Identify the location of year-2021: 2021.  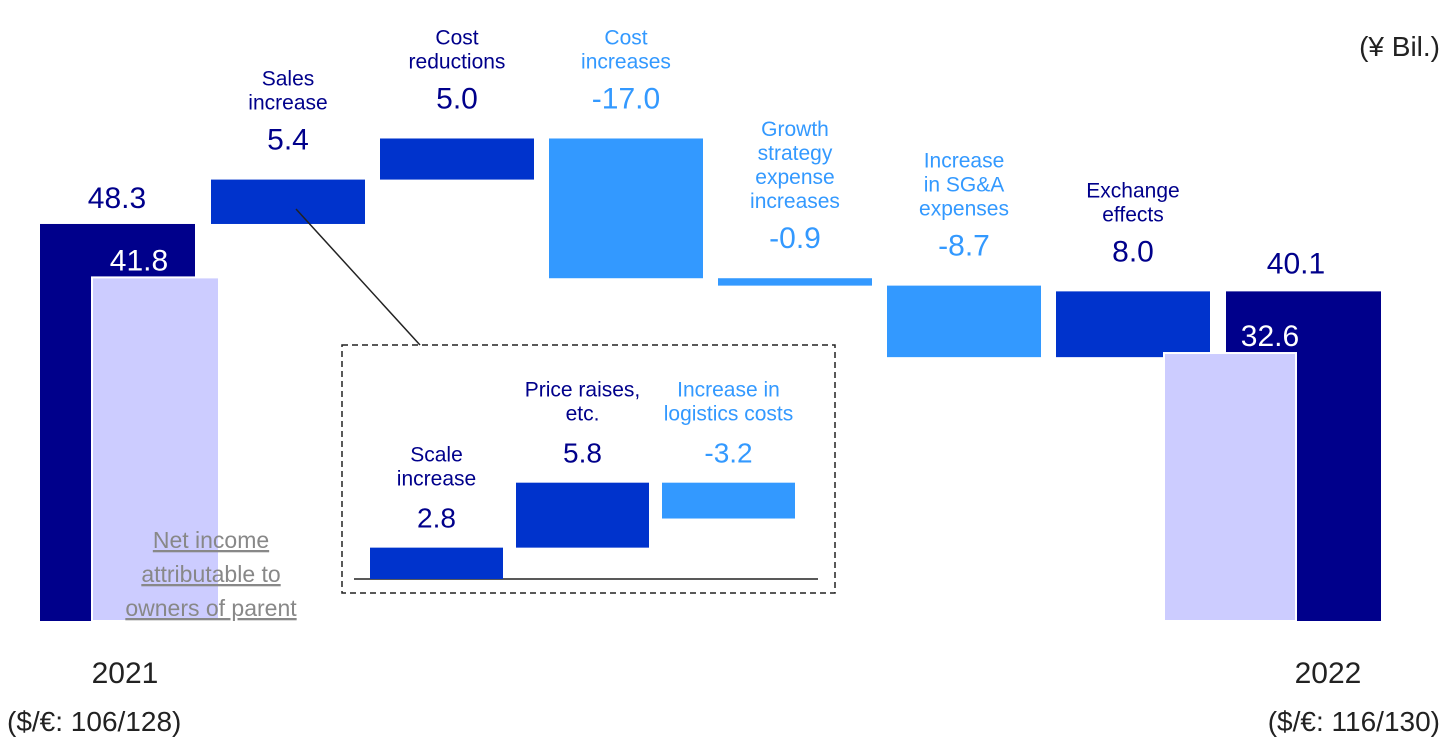
(125, 673).